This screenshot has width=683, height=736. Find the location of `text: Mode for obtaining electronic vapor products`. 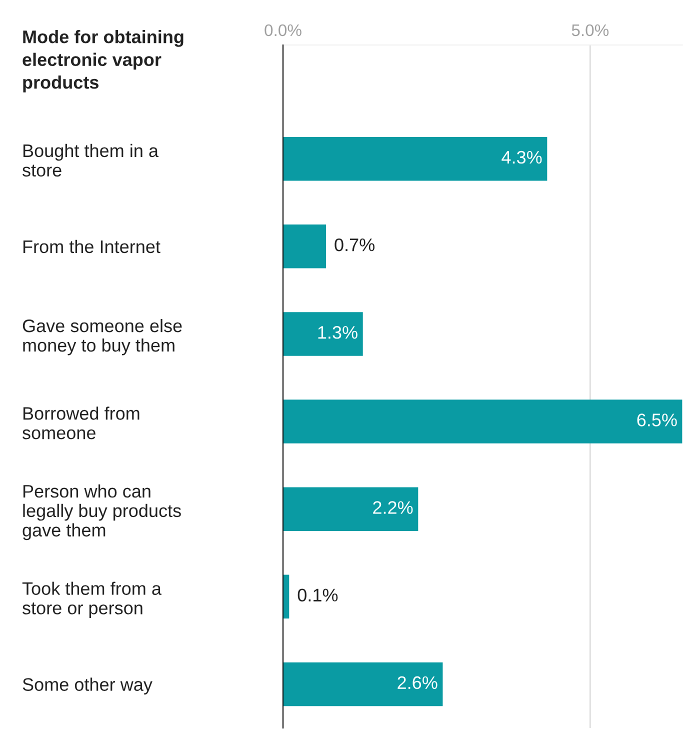

text: Mode for obtaining electronic vapor products is located at coordinates (103, 61).